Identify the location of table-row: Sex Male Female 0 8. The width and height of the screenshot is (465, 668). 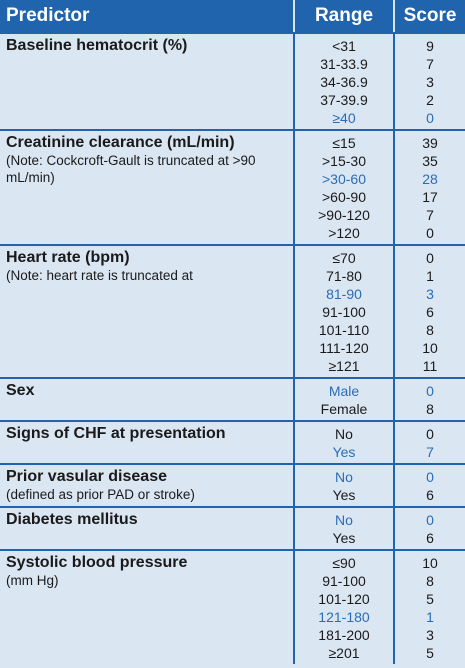
(232, 398).